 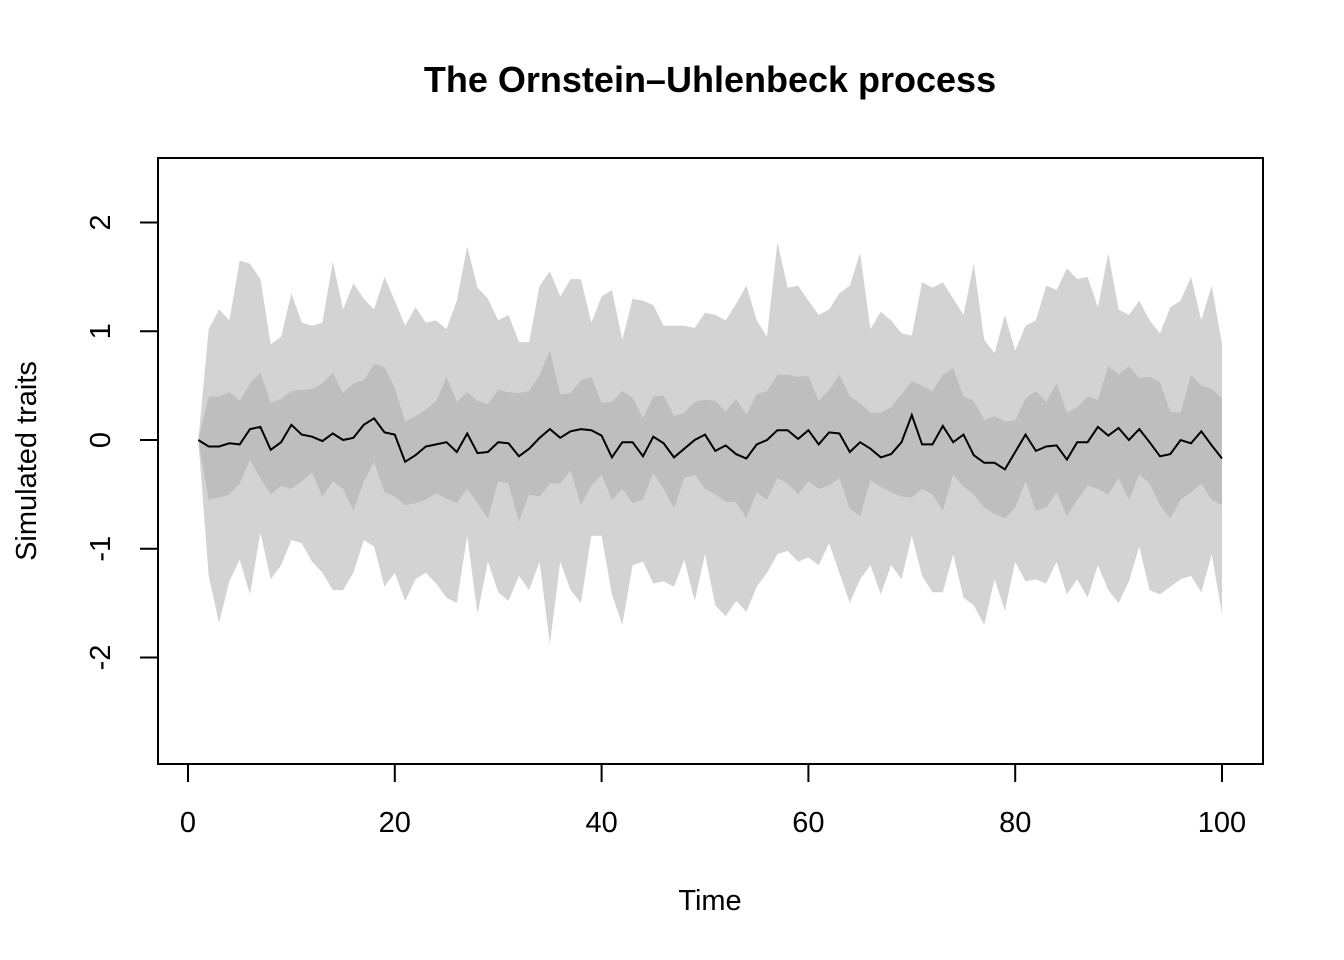 I want to click on inner-band-area, so click(x=710, y=436).